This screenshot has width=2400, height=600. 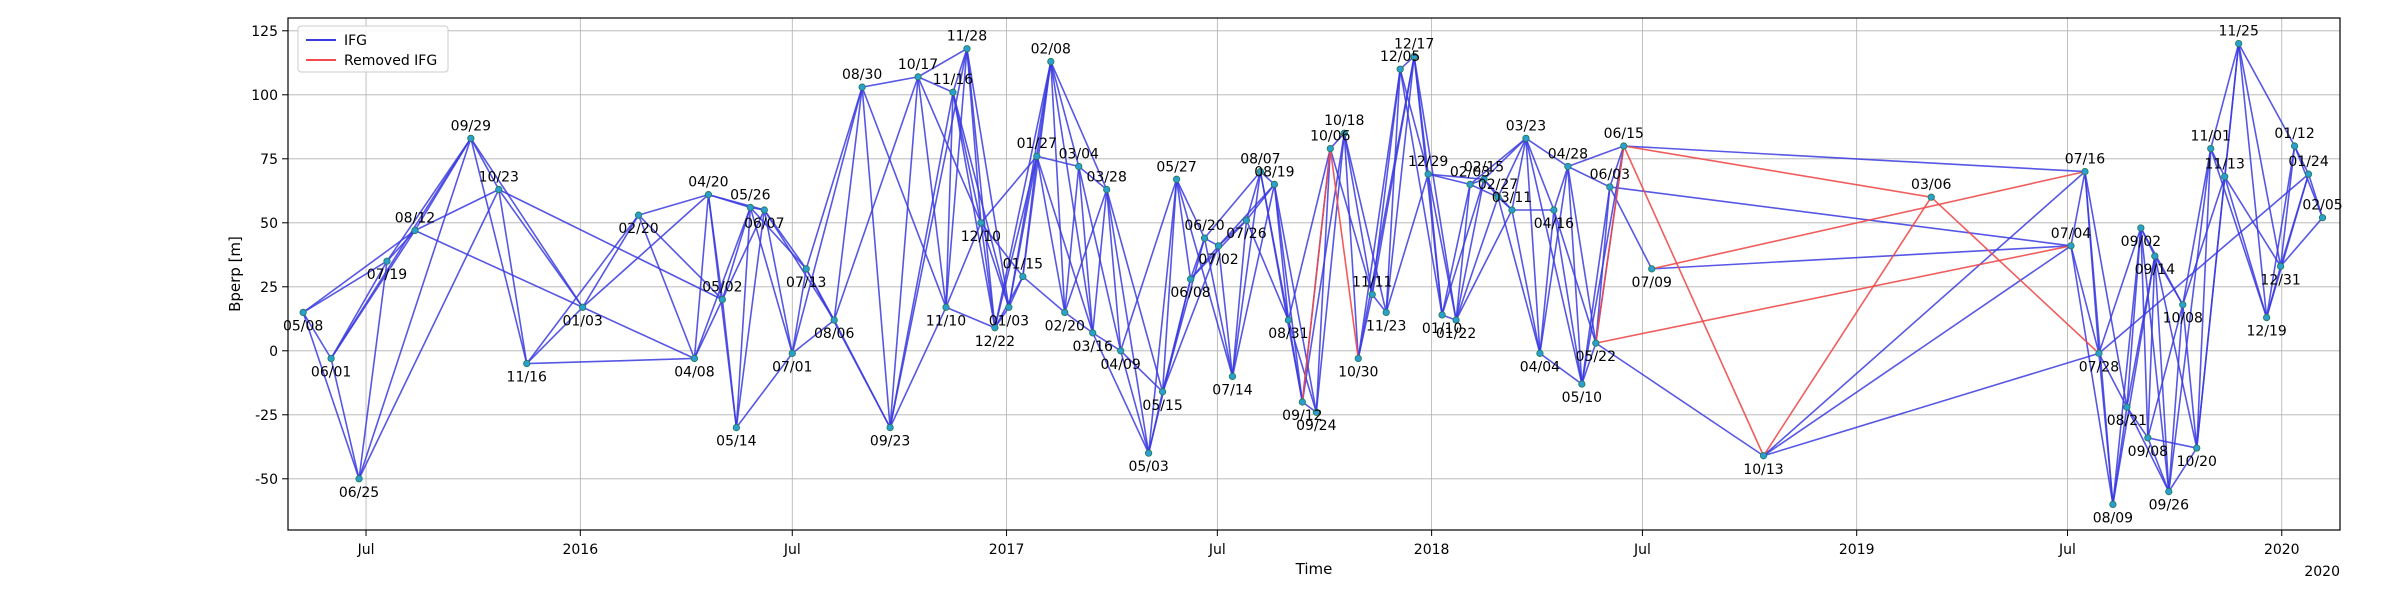 I want to click on acquisition-date-label: 10/18, so click(x=1344, y=121).